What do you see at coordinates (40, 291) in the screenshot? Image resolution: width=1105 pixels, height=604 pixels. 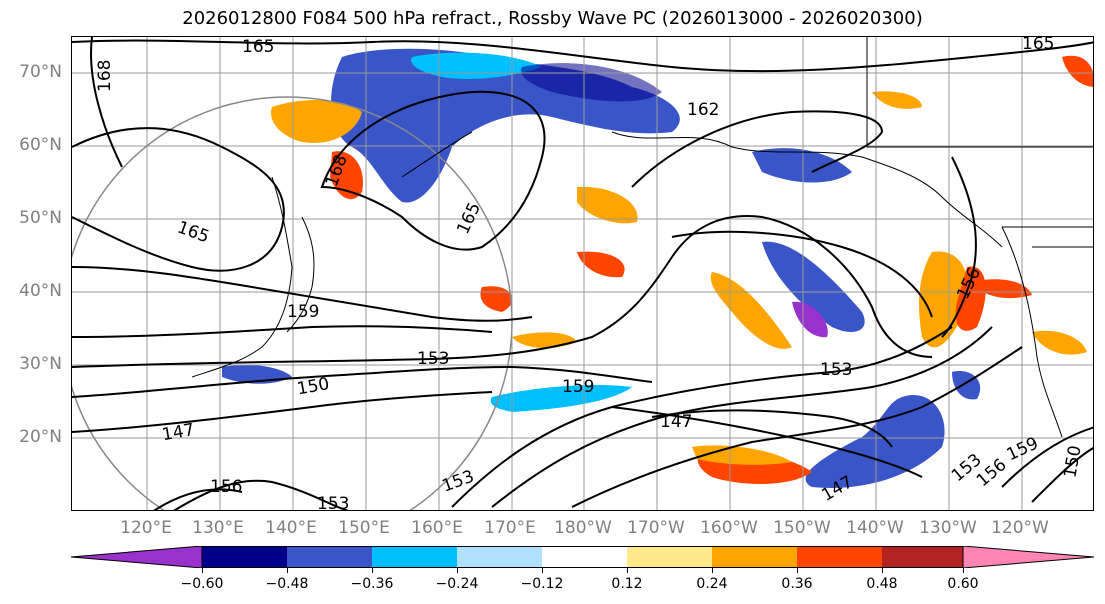 I see `lat-label-40n: 40°N` at bounding box center [40, 291].